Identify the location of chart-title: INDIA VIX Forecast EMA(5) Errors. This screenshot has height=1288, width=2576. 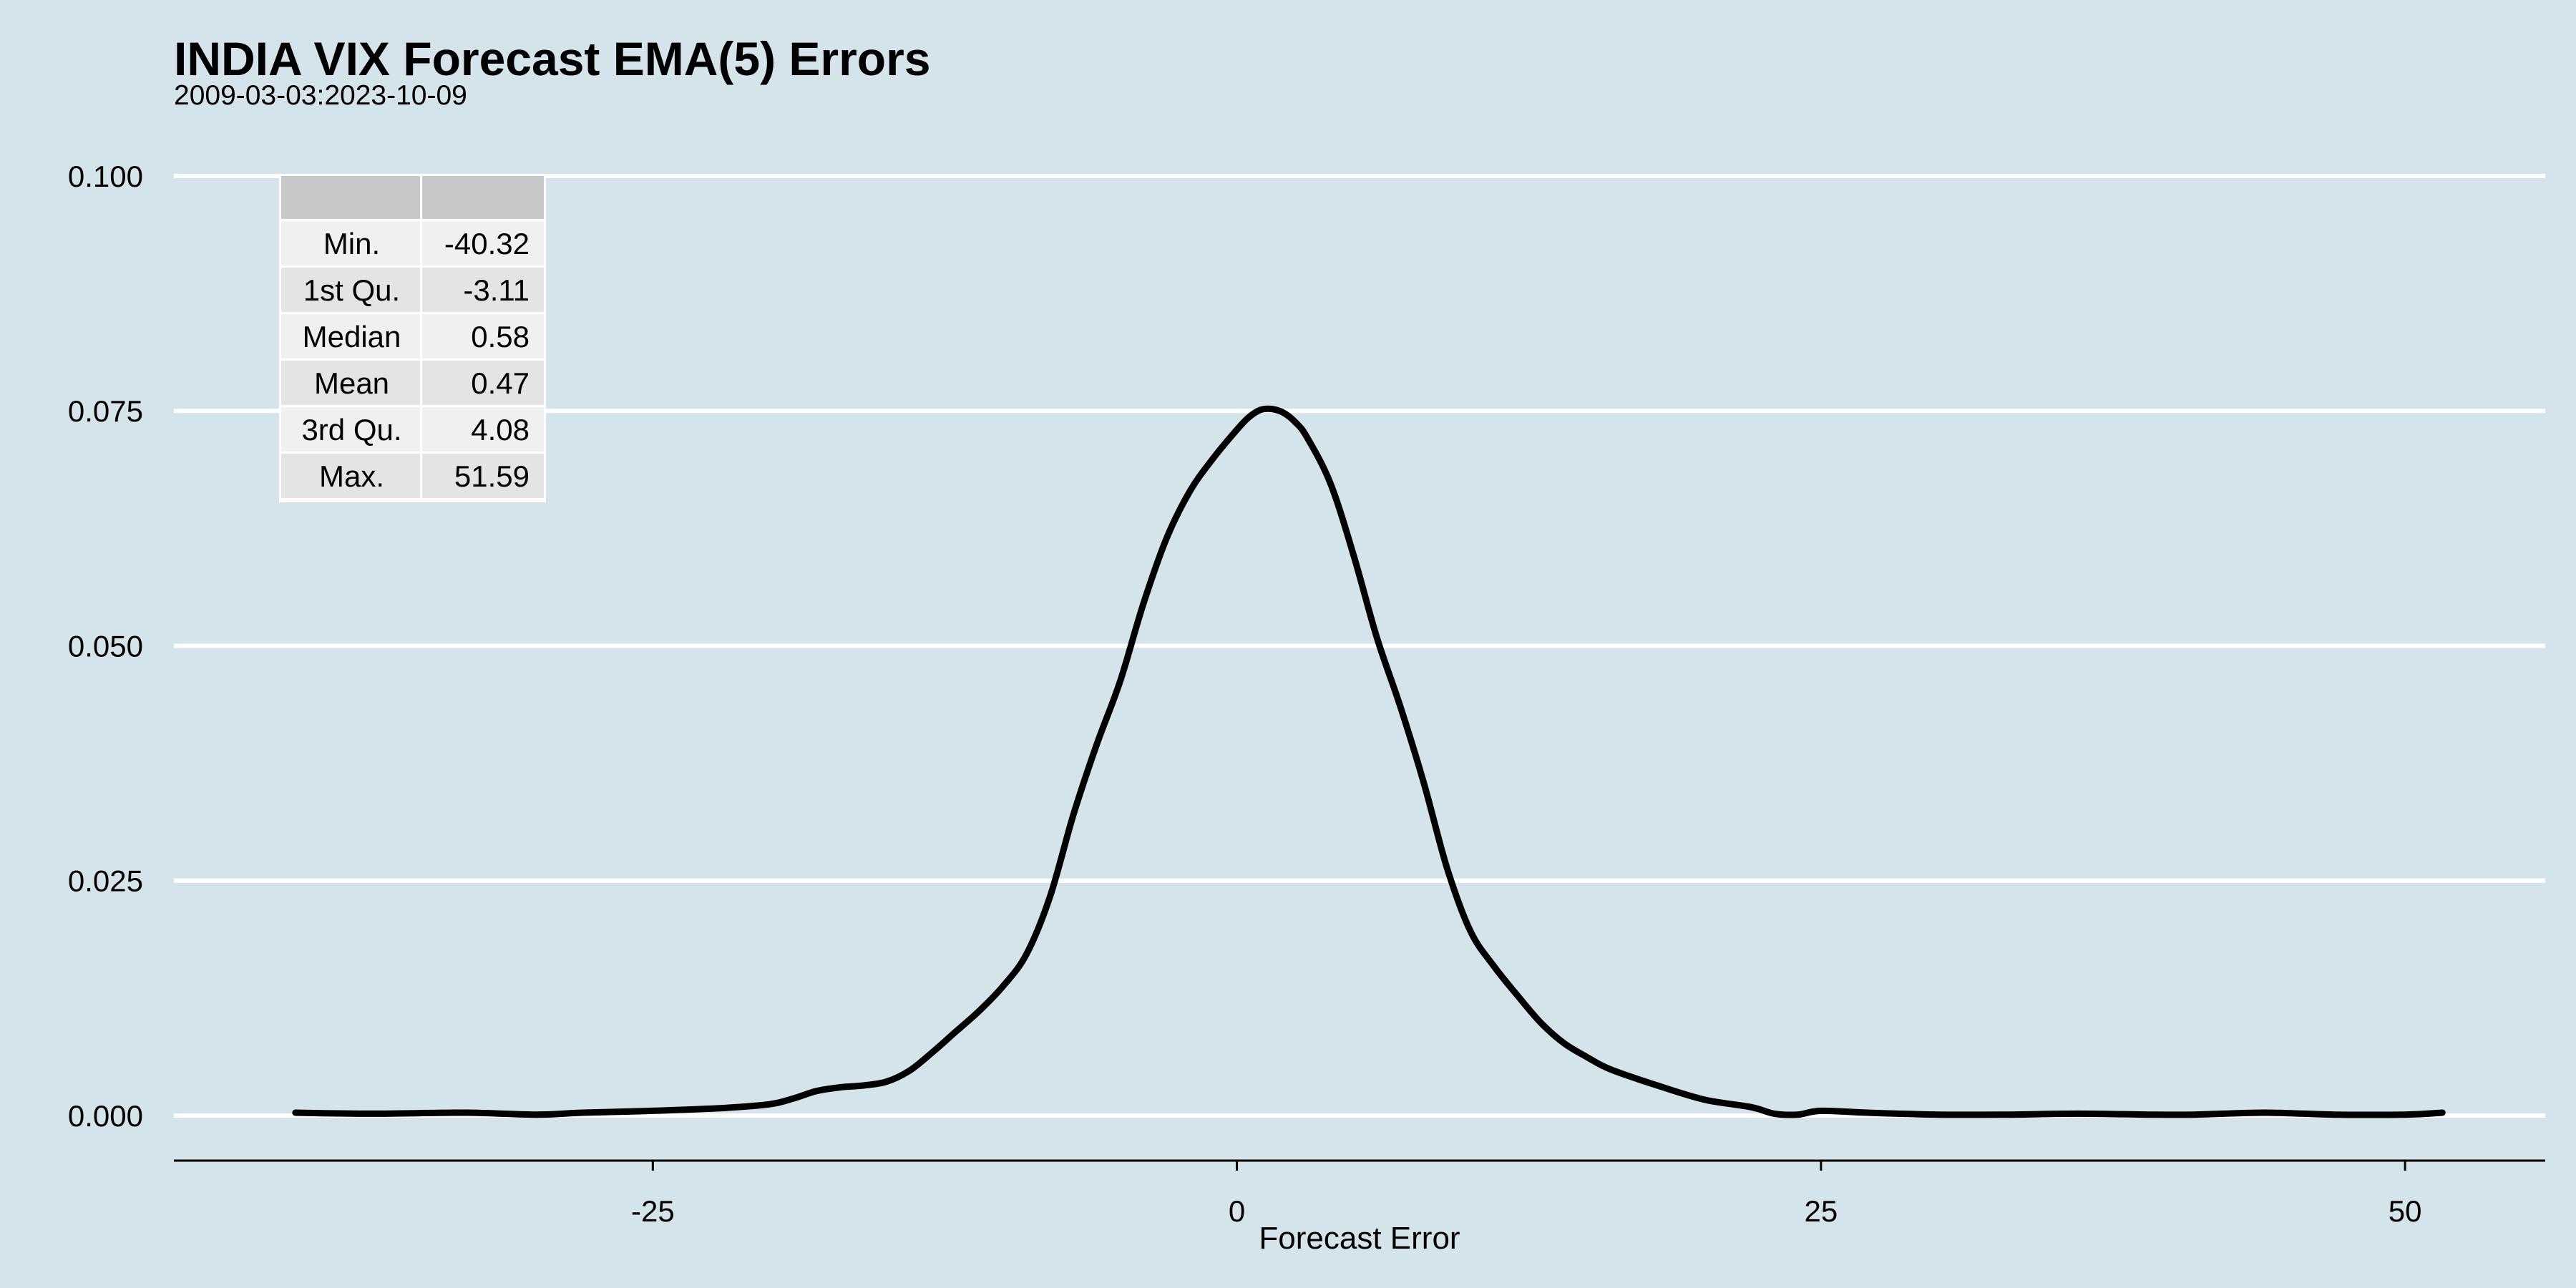
(552, 59).